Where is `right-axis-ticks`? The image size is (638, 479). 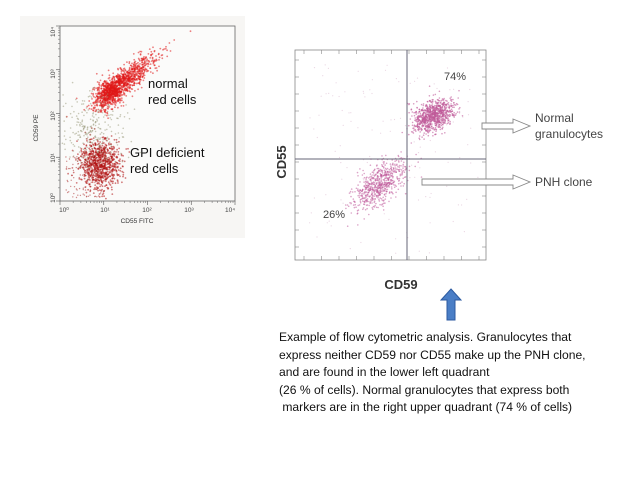
right-axis-ticks is located at coordinates (390, 155).